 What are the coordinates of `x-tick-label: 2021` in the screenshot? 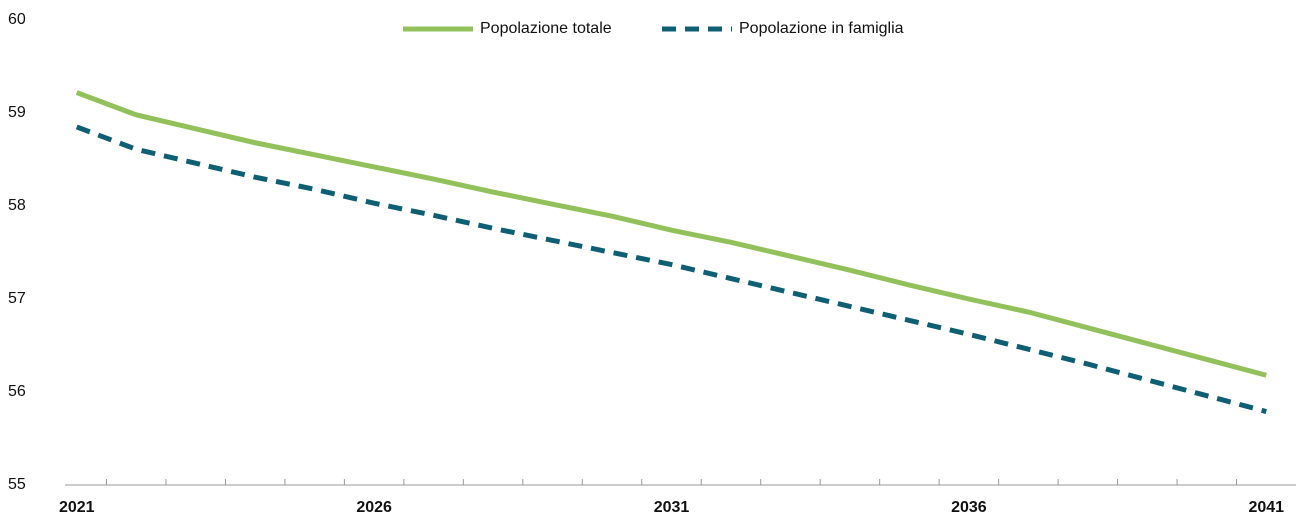 It's located at (77, 507).